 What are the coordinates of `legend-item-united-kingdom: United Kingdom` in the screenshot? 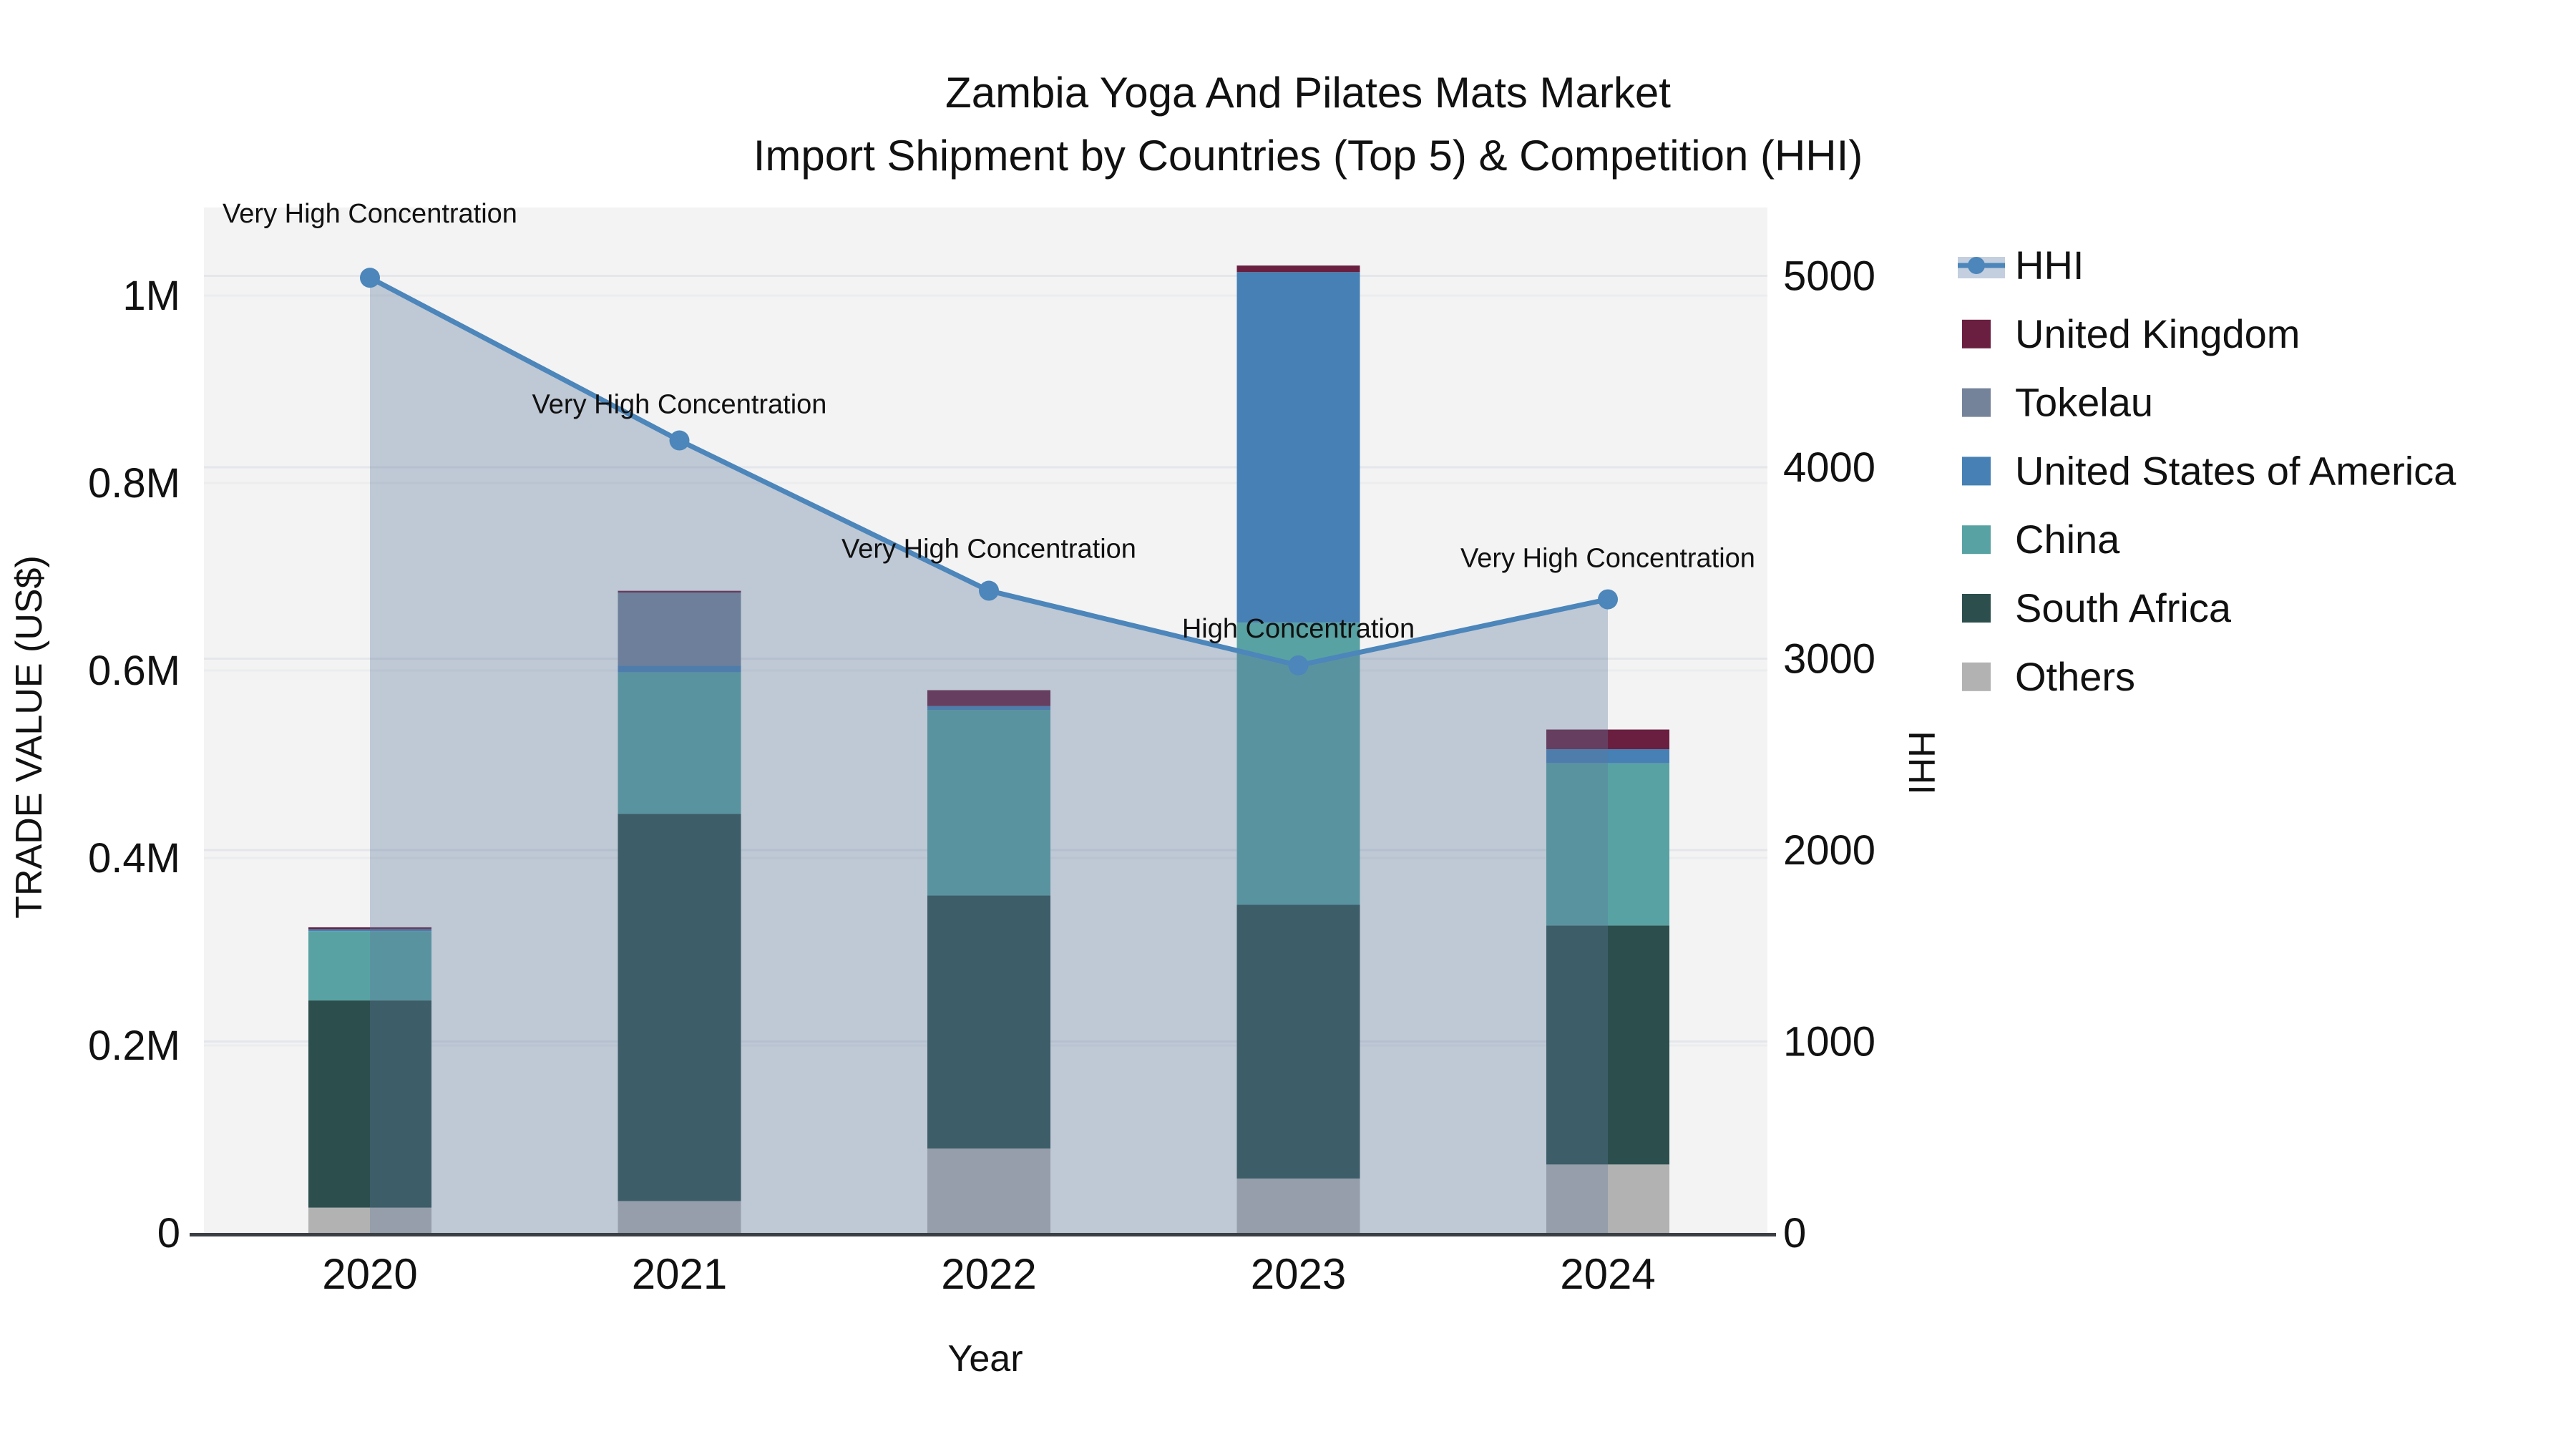 It's located at (2131, 333).